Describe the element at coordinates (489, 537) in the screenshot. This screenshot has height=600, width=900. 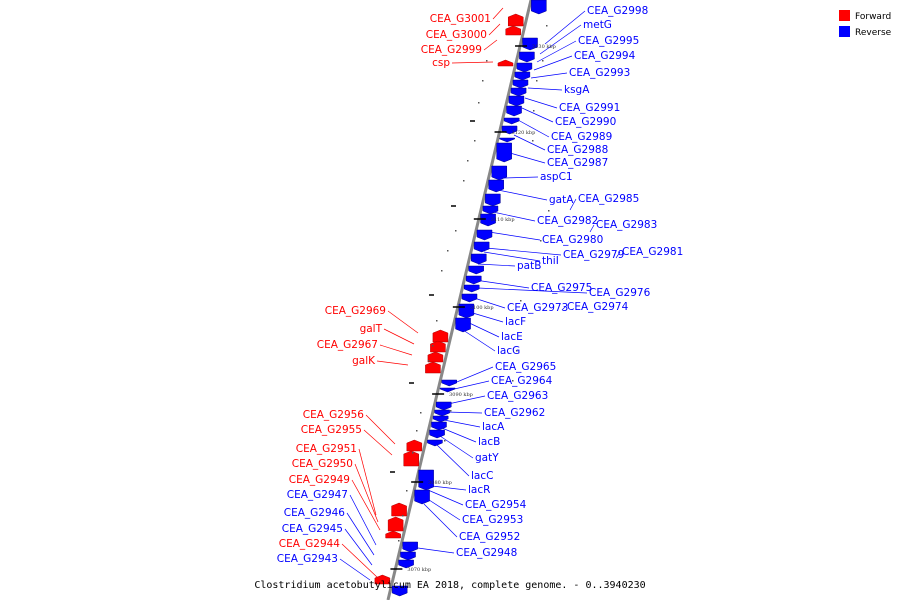
I see `gene-label: CEA_G2952` at that location.